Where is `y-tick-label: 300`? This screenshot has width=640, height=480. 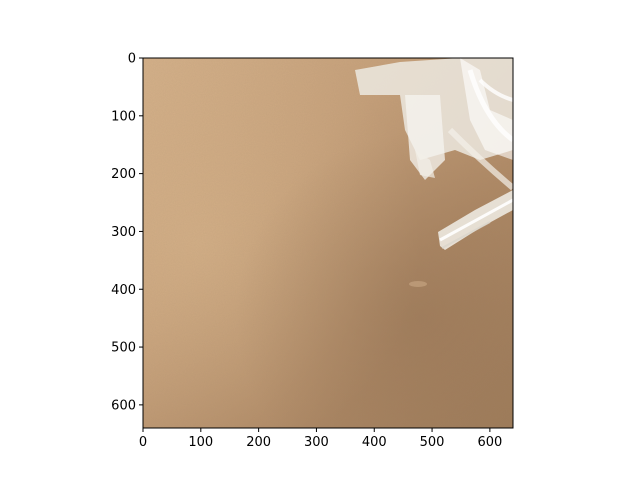
y-tick-label: 300 is located at coordinates (123, 232).